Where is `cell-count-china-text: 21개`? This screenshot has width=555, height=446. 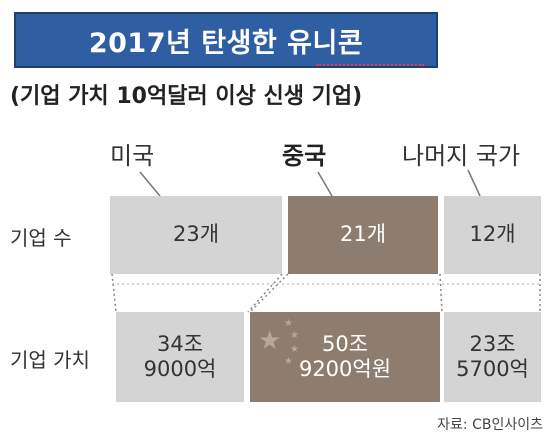 cell-count-china-text: 21개 is located at coordinates (363, 234).